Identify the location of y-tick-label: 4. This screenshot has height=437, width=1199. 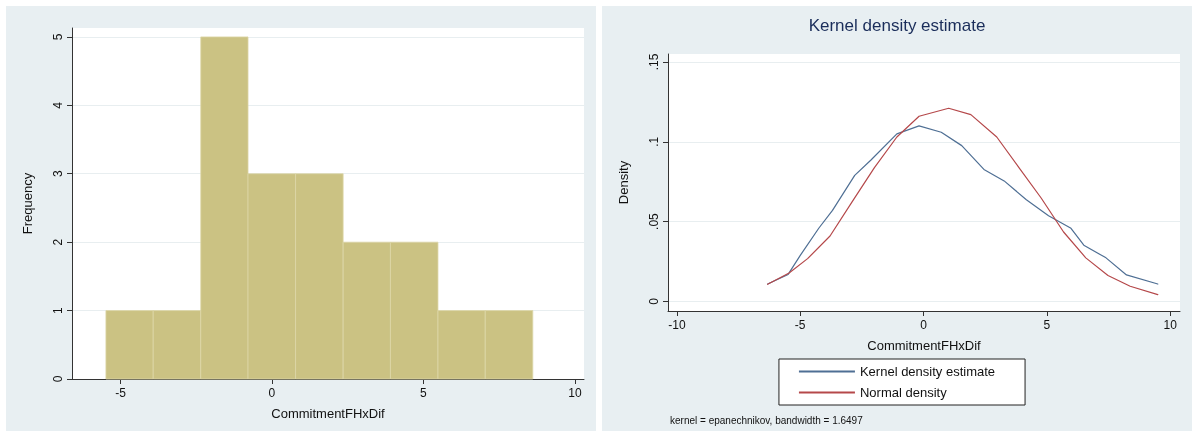
(58, 105).